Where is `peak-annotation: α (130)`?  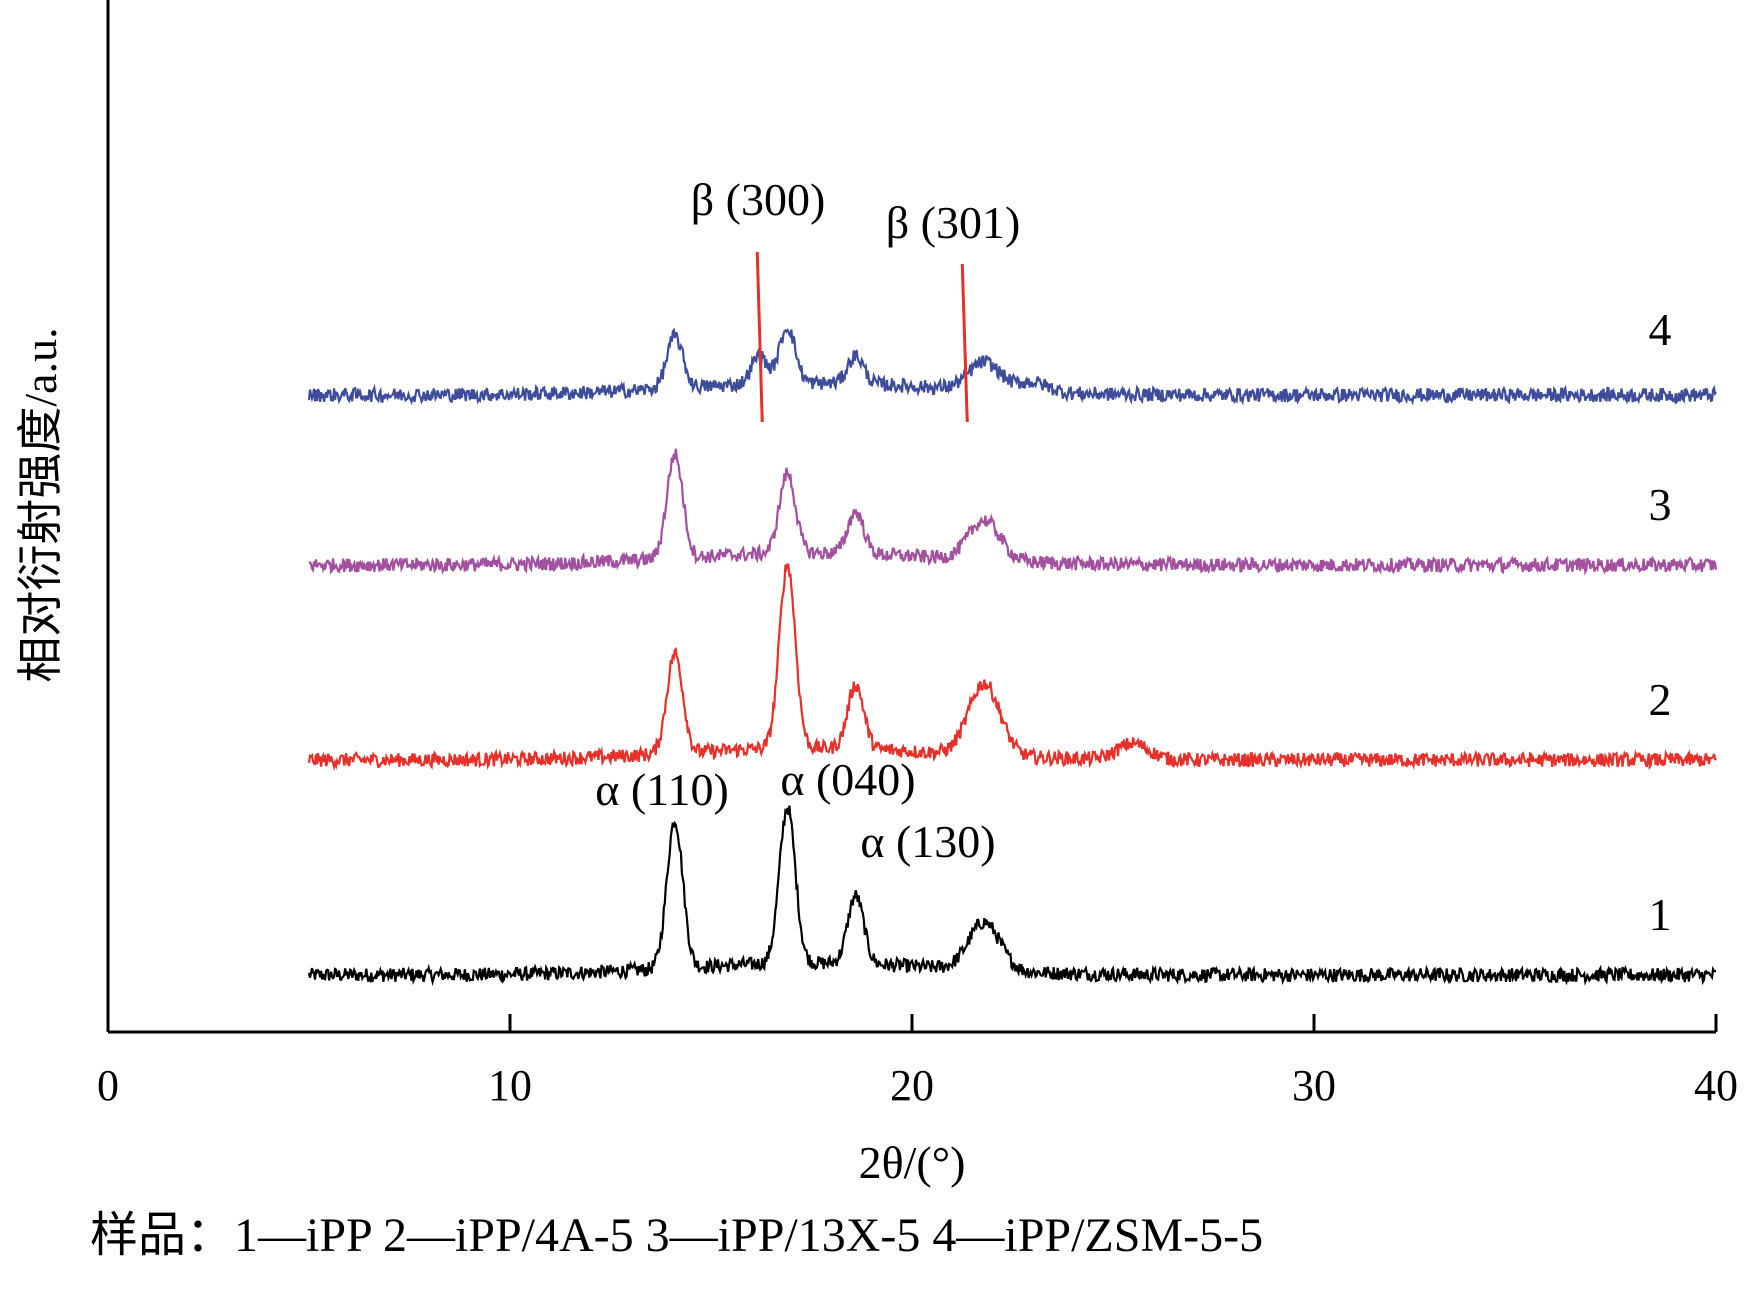 peak-annotation: α (130) is located at coordinates (927, 841).